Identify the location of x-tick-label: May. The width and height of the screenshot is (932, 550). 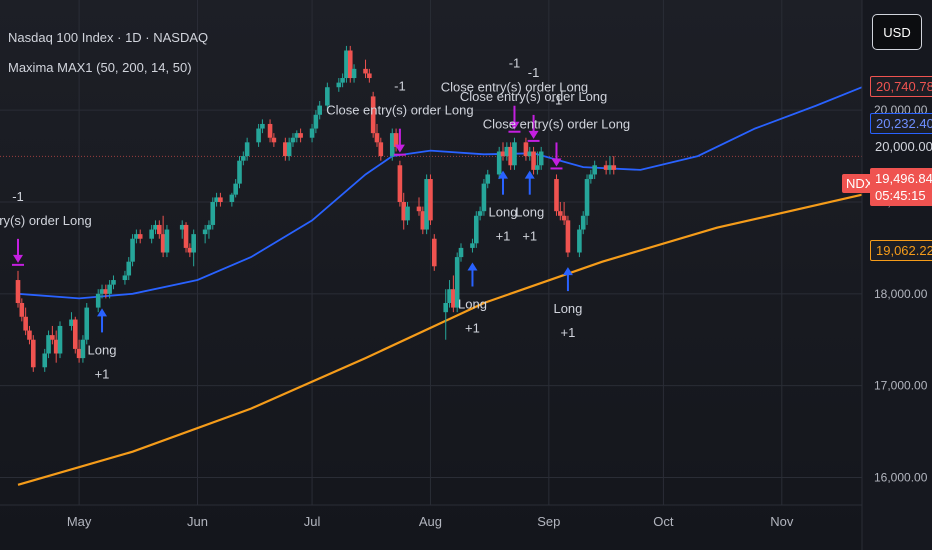
(79, 521).